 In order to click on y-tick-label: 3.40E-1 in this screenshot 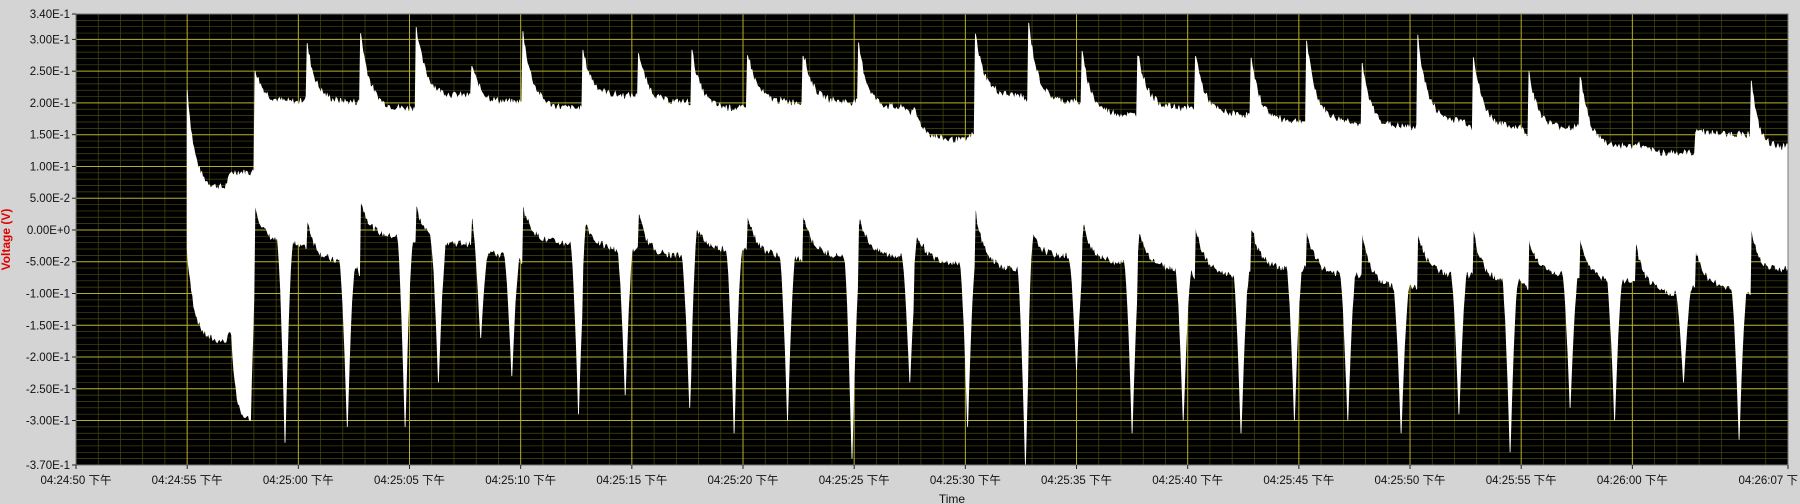, I will do `click(50, 15)`.